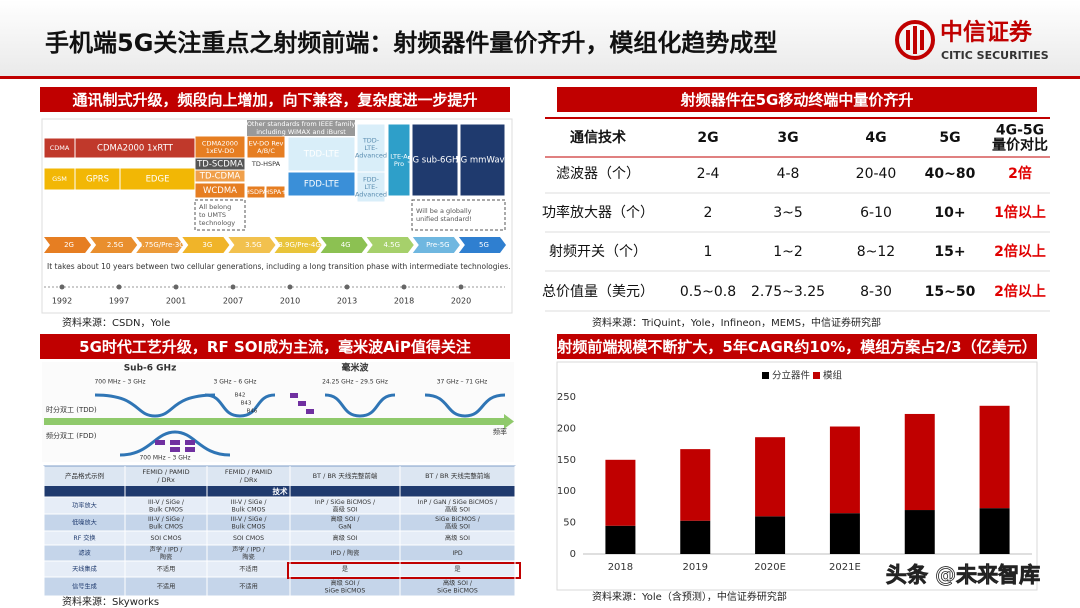  Describe the element at coordinates (995, 55) in the screenshot. I see `logo-en: CITIC SECURITIES` at that location.